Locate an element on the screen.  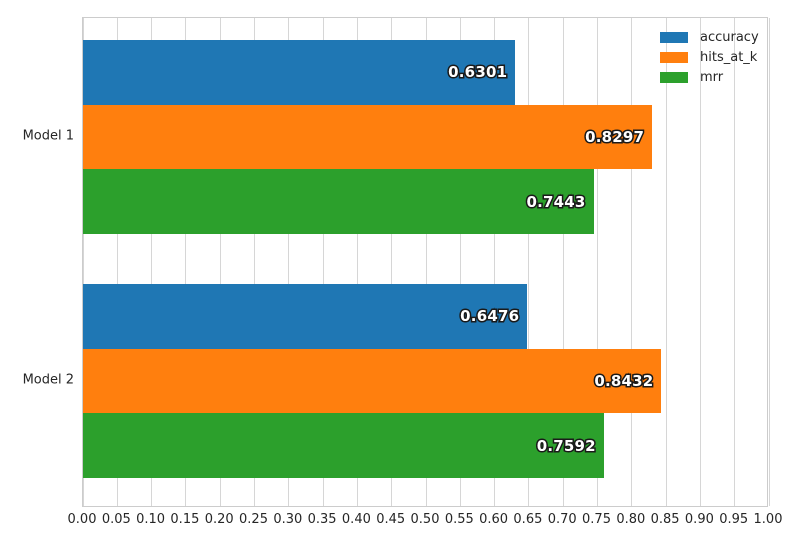
legend-item-mrr: mrr is located at coordinates (709, 77).